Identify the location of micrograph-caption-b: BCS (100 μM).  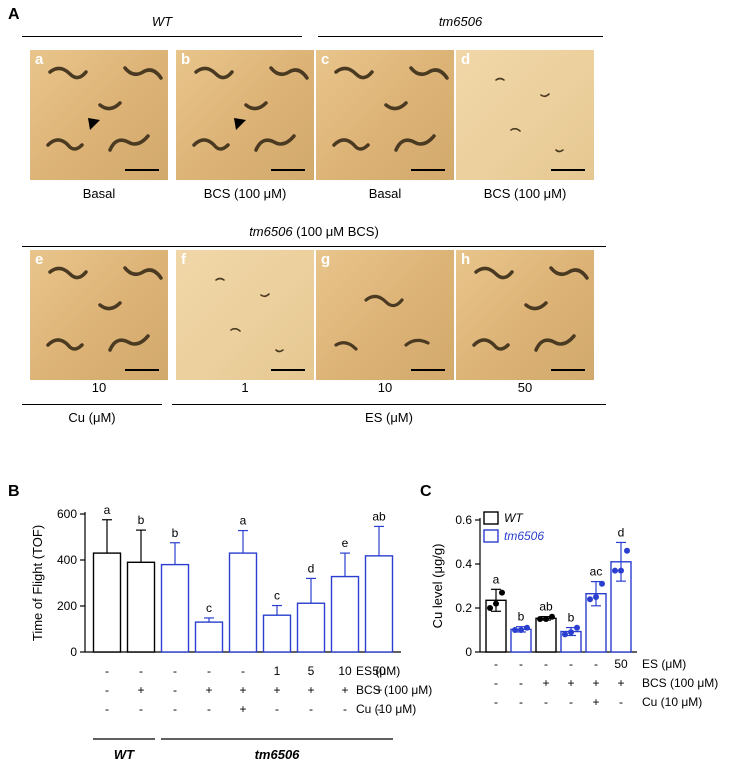
(245, 193).